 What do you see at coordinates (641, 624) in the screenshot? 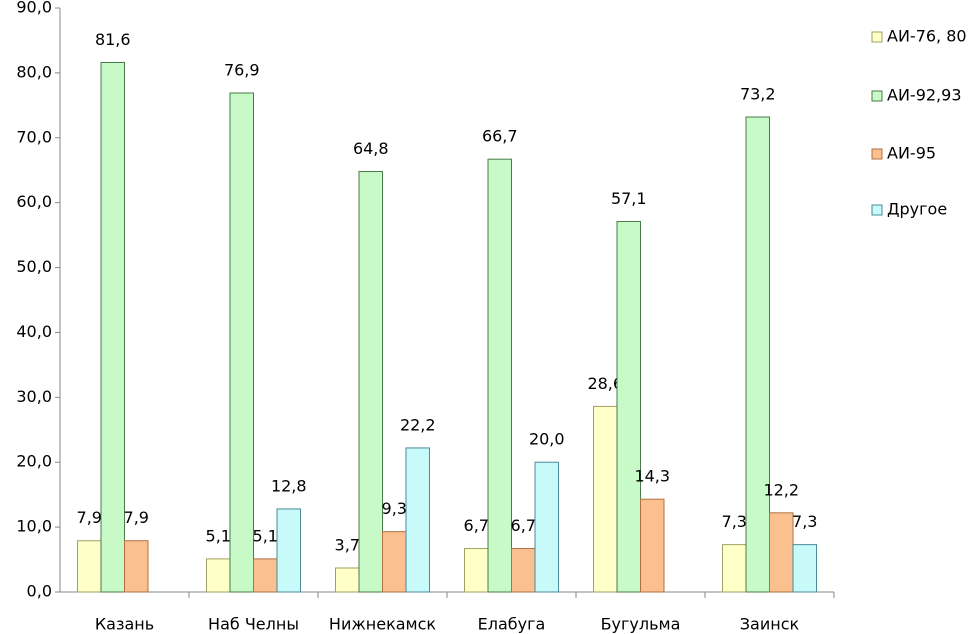
I see `x-tick-label: Бугульма` at bounding box center [641, 624].